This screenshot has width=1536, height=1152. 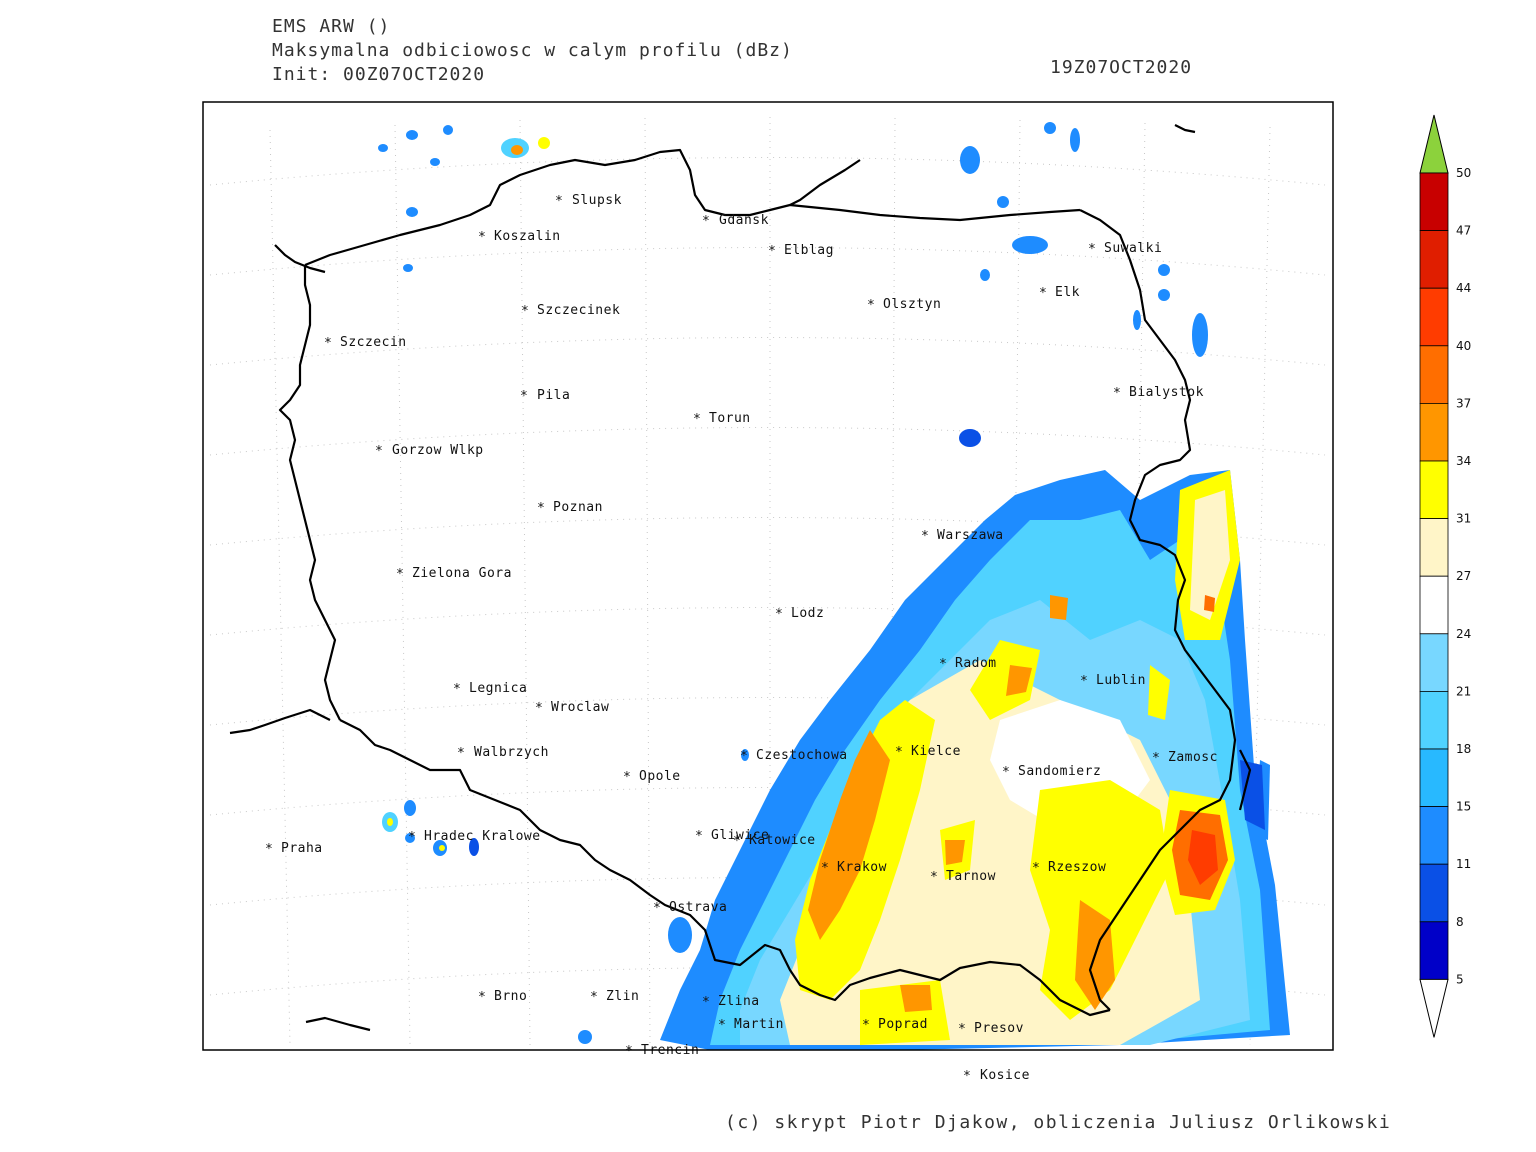 I want to click on city-marker-gliwice: * Gliwice, so click(x=732, y=836).